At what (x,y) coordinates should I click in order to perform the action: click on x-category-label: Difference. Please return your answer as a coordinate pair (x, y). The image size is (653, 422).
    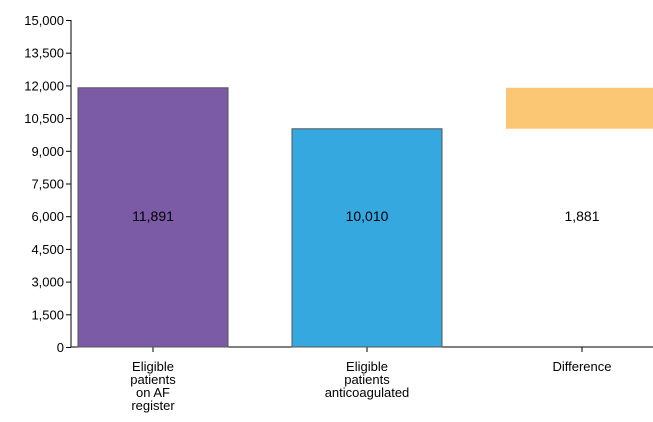
    Looking at the image, I should click on (581, 366).